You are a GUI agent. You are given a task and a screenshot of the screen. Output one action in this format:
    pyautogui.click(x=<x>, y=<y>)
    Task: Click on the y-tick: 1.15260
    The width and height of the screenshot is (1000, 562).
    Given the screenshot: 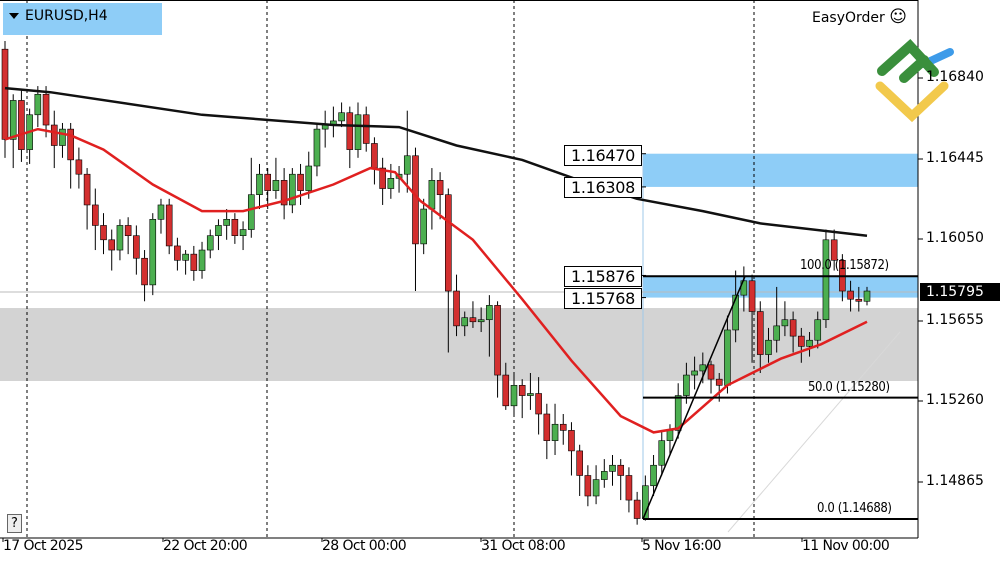 What is the action you would take?
    pyautogui.click(x=955, y=400)
    